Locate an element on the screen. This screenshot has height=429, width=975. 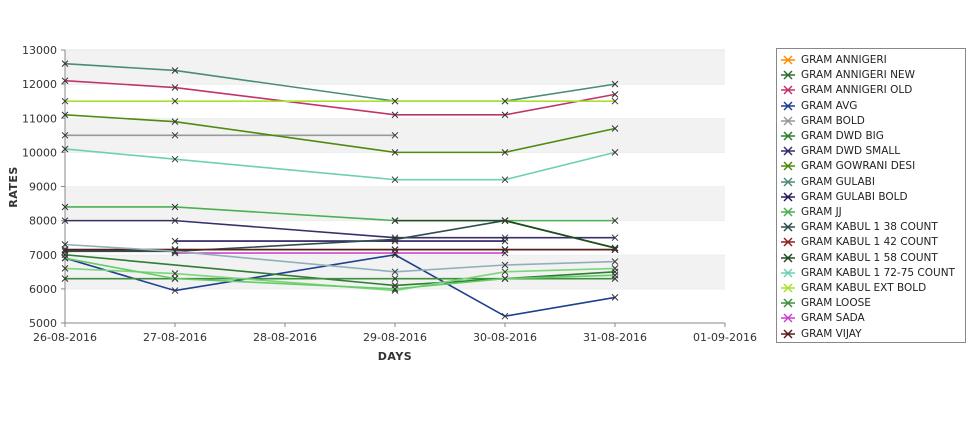
legend-item: GRAM KABUL EXT BOLD is located at coordinates (853, 288).